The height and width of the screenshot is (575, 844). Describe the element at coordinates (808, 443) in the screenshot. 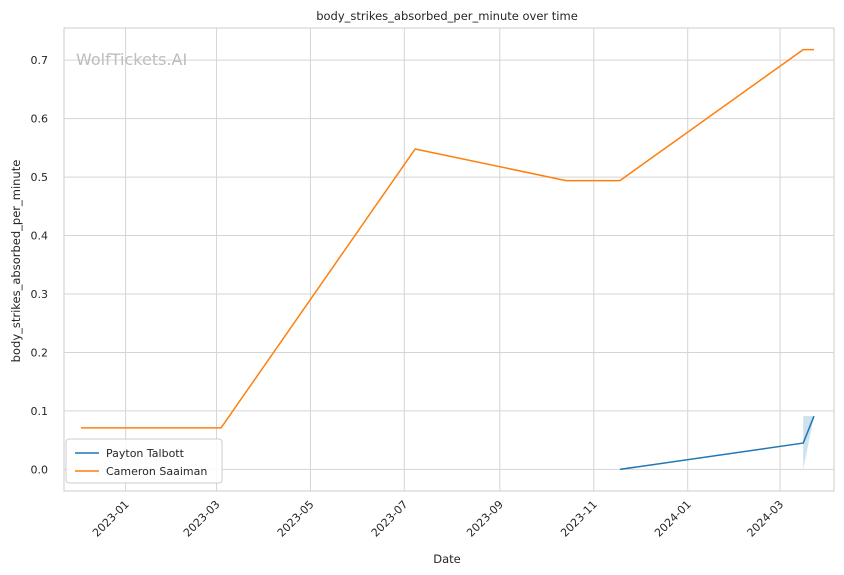

I see `series-0-confidence-band` at that location.